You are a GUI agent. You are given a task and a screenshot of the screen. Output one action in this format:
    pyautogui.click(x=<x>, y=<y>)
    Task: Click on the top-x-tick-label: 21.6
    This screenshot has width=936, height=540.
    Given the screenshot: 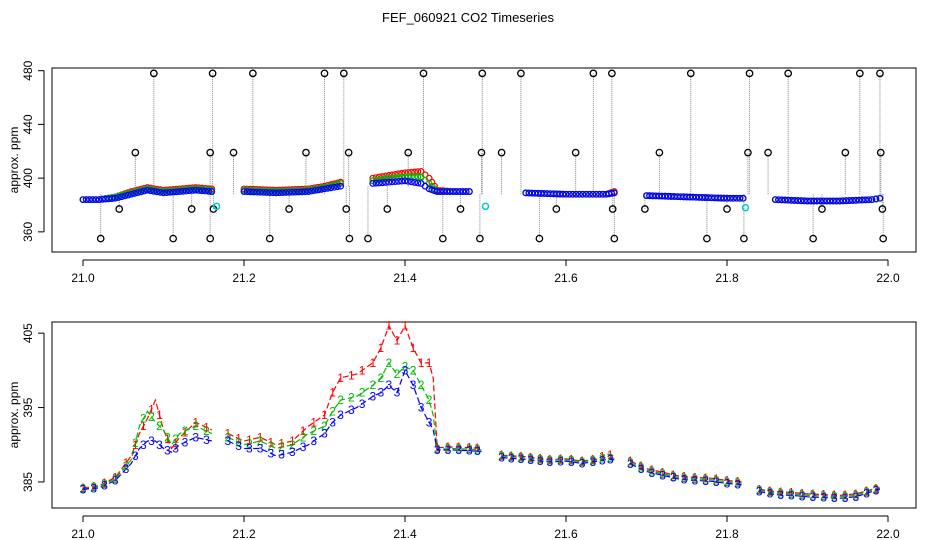 What is the action you would take?
    pyautogui.click(x=566, y=278)
    